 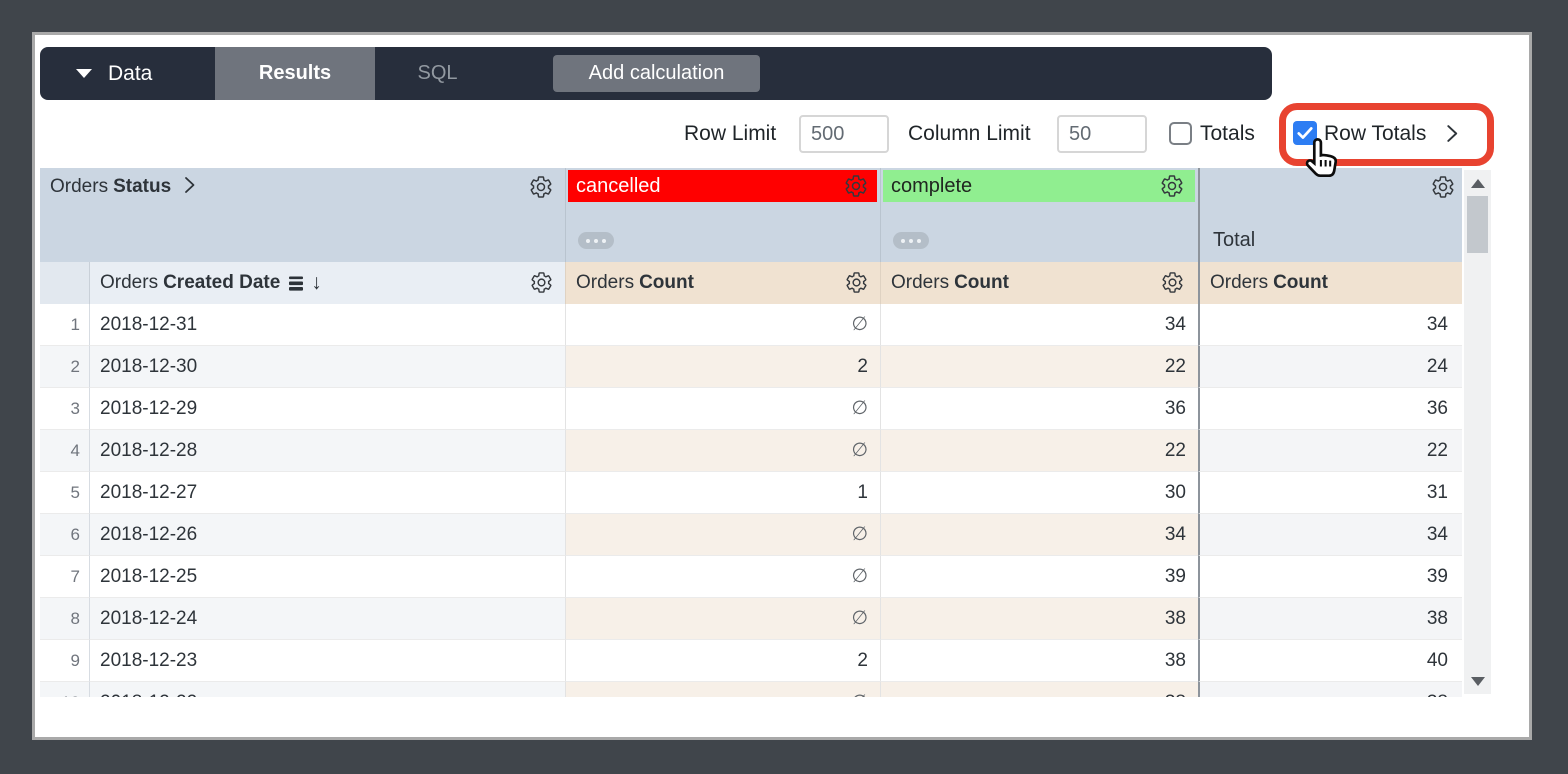 I want to click on cell-created-date: 2018-12-24, so click(x=327, y=619).